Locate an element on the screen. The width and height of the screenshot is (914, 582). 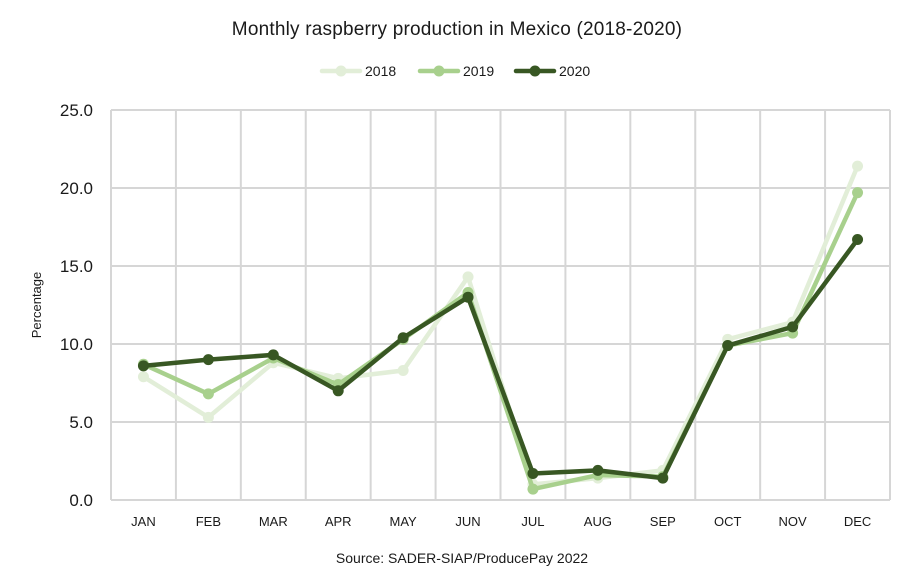
x-tick-label: OCT is located at coordinates (728, 521).